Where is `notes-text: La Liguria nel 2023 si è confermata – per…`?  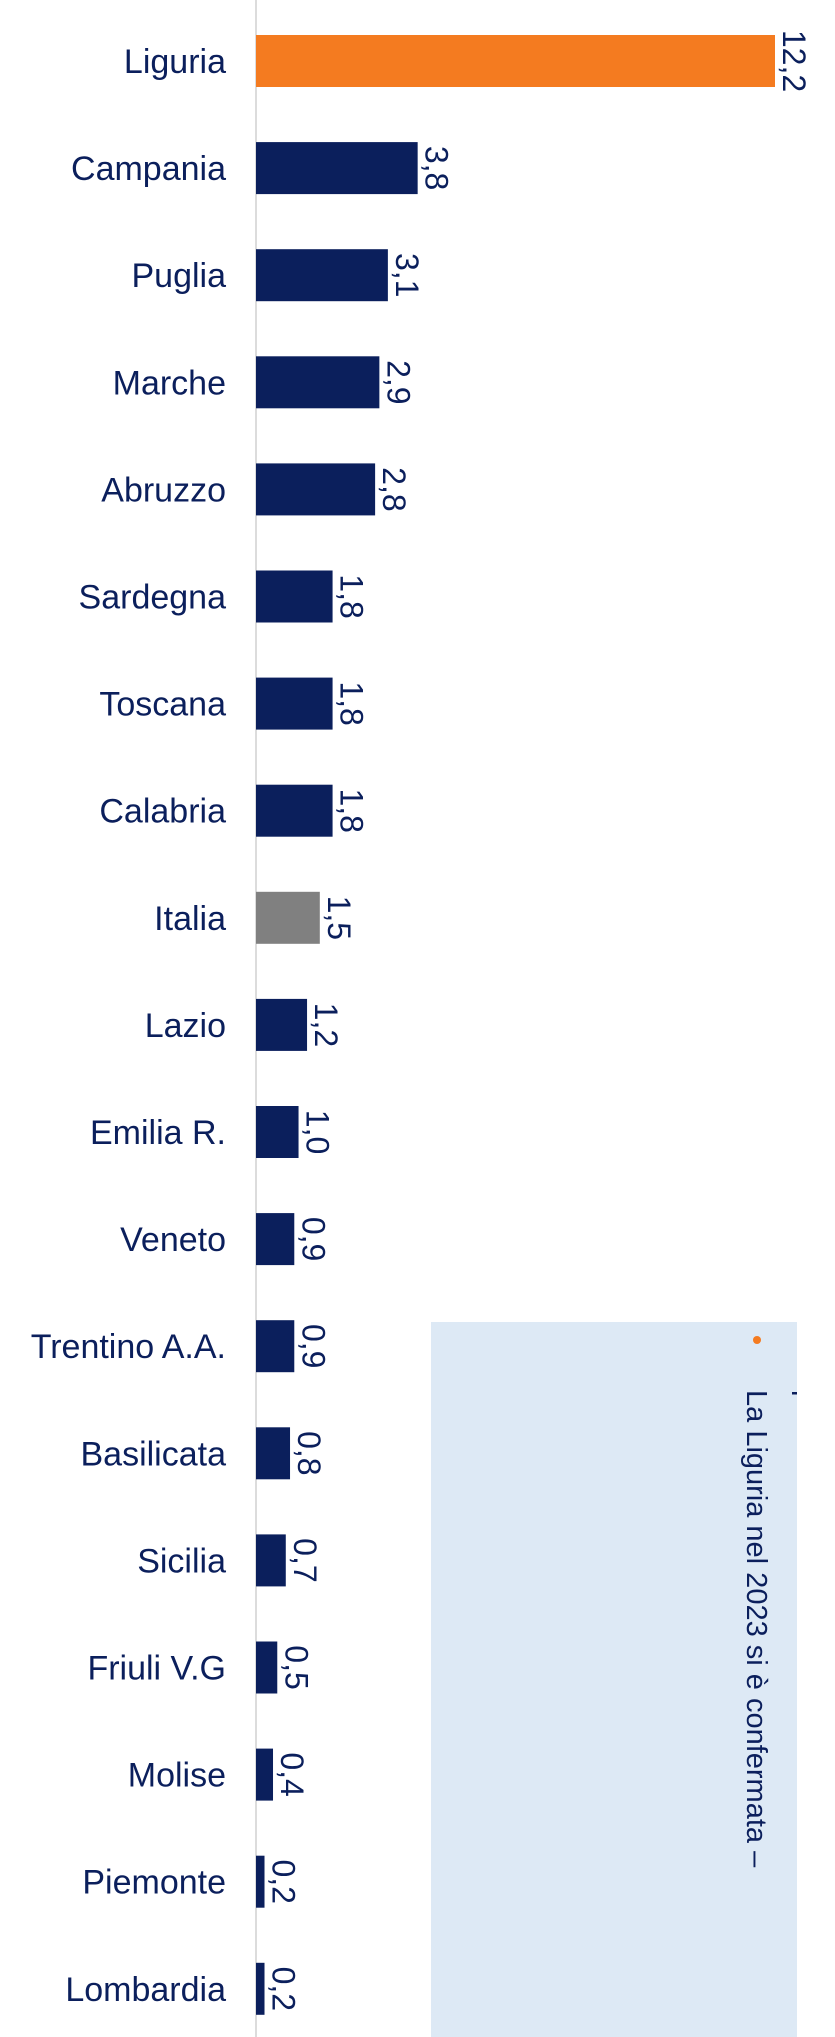
notes-text: La Liguria nel 2023 si è confermata – per… is located at coordinates (781, 1602).